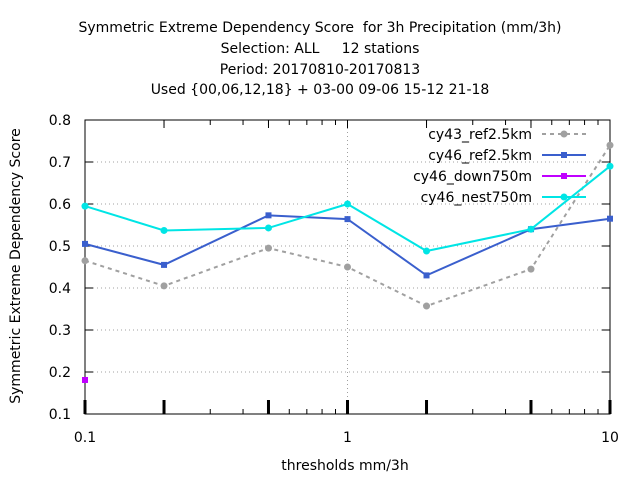 The height and width of the screenshot is (480, 640). Describe the element at coordinates (480, 135) in the screenshot. I see `legend-label: cy43_ref2.5km` at that location.